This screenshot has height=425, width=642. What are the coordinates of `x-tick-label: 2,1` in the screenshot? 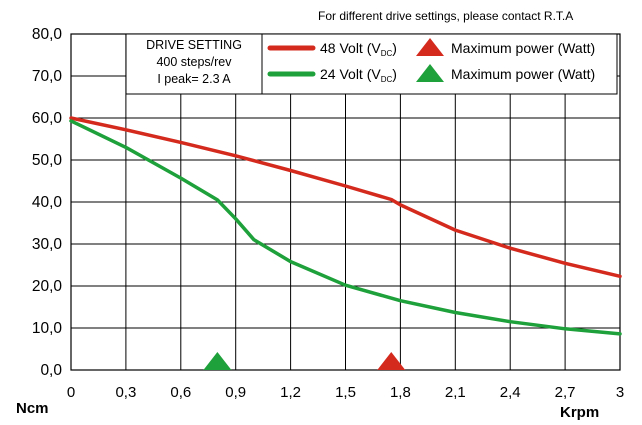 It's located at (455, 392).